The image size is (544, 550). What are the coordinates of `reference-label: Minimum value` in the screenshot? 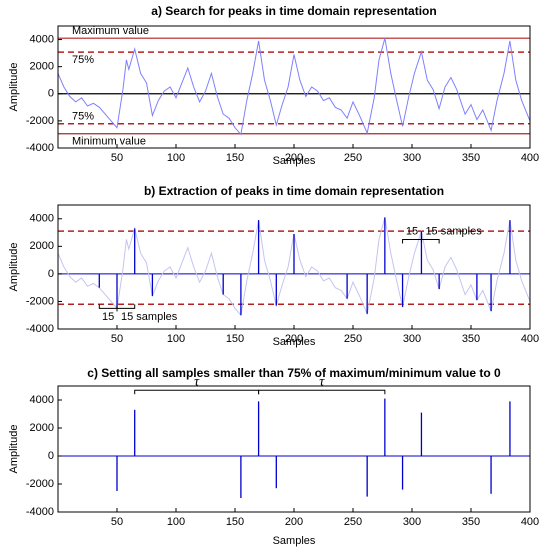 It's located at (109, 142).